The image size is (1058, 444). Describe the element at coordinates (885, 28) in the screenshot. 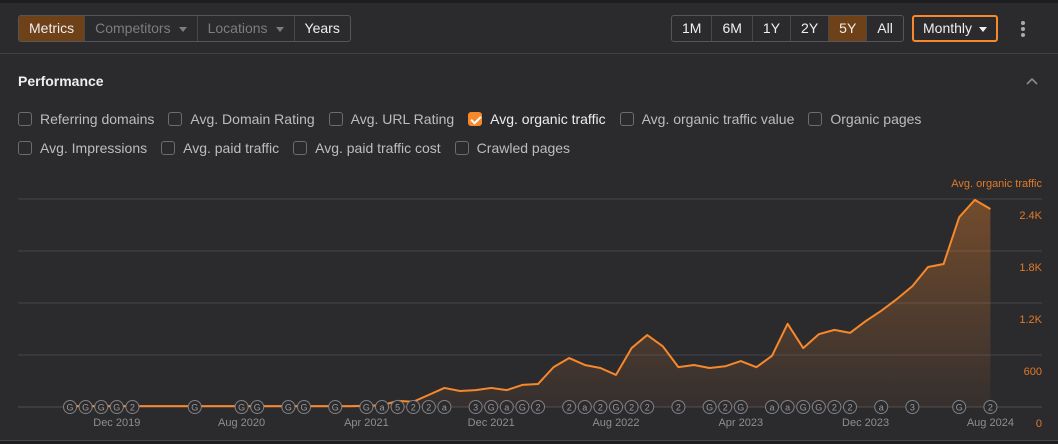

I see `range-all: All` at that location.